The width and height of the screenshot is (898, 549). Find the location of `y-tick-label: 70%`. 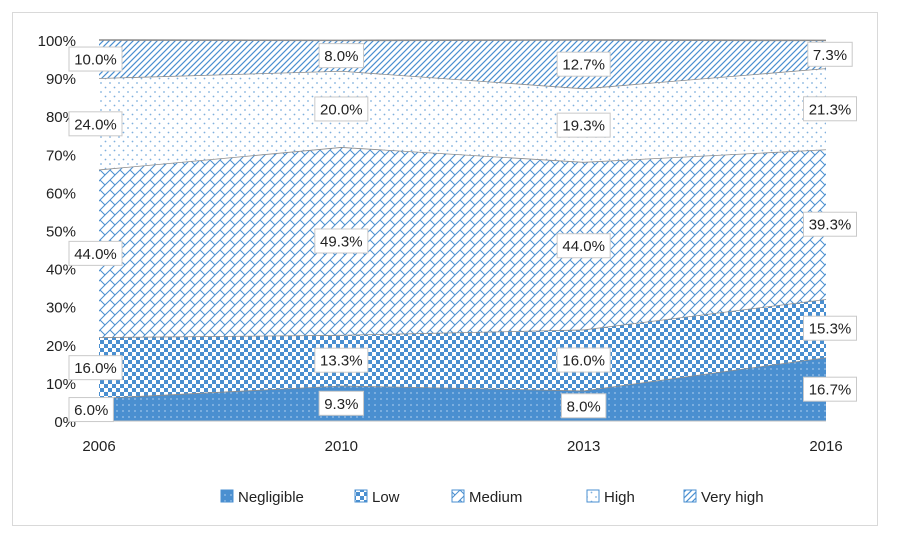

y-tick-label: 70% is located at coordinates (61, 155).